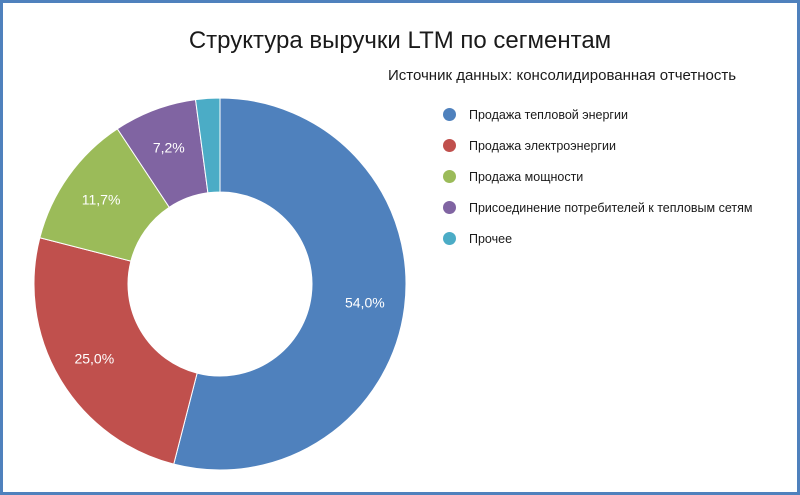  I want to click on legend-label: Продажа тепловой энергии, so click(548, 114).